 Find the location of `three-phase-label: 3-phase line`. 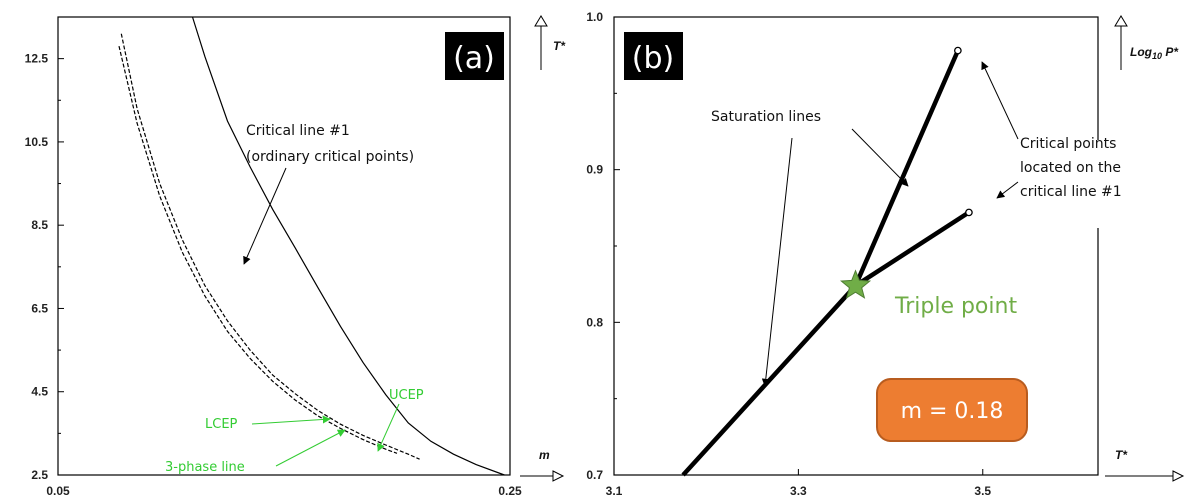

three-phase-label: 3-phase line is located at coordinates (205, 467).